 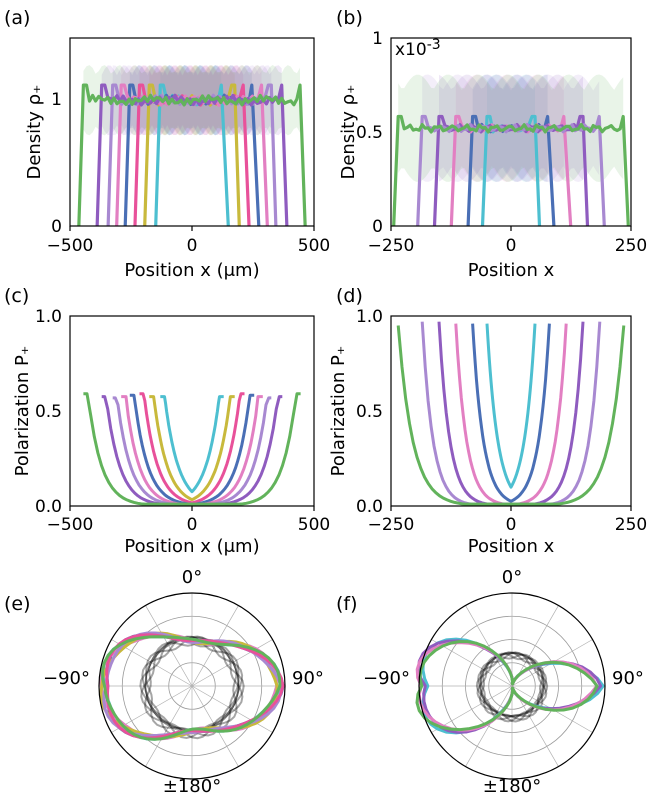 I want to click on panel-label-b: (b), so click(x=349, y=18).